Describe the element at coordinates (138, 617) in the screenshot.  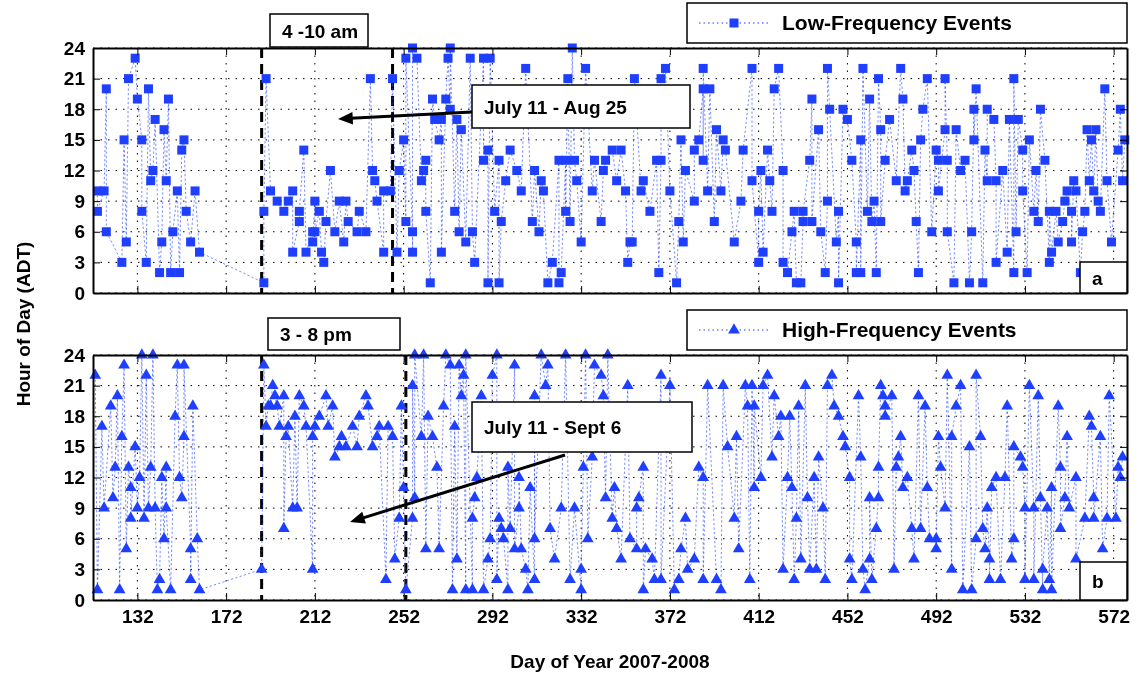
I see `x-tick-label: 132` at that location.